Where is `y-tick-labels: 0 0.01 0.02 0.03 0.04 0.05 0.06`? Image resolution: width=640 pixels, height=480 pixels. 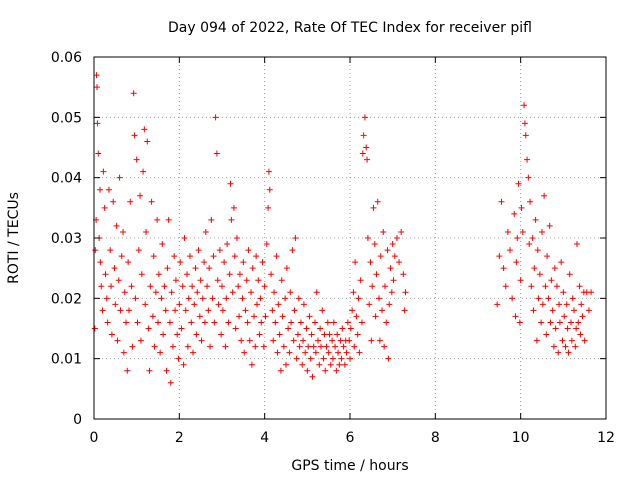 y-tick-labels: 0 0.01 0.02 0.03 0.04 0.05 0.06 is located at coordinates (66, 239).